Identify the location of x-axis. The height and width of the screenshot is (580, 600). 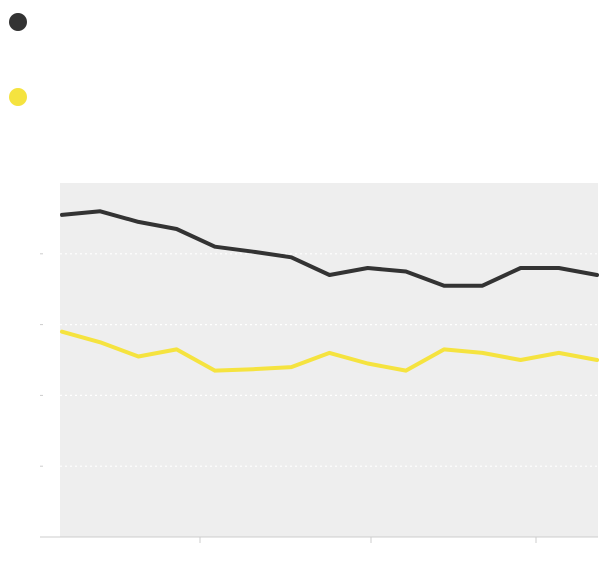
(319, 539).